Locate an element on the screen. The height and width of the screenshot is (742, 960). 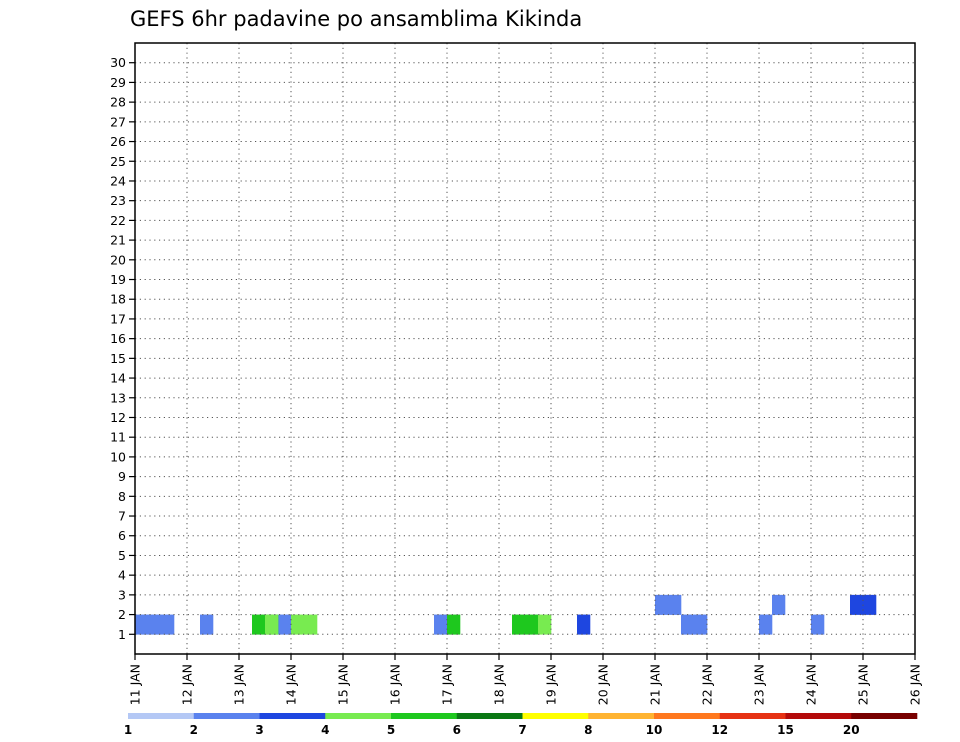
x-tick-label: 13 JAN is located at coordinates (239, 684).